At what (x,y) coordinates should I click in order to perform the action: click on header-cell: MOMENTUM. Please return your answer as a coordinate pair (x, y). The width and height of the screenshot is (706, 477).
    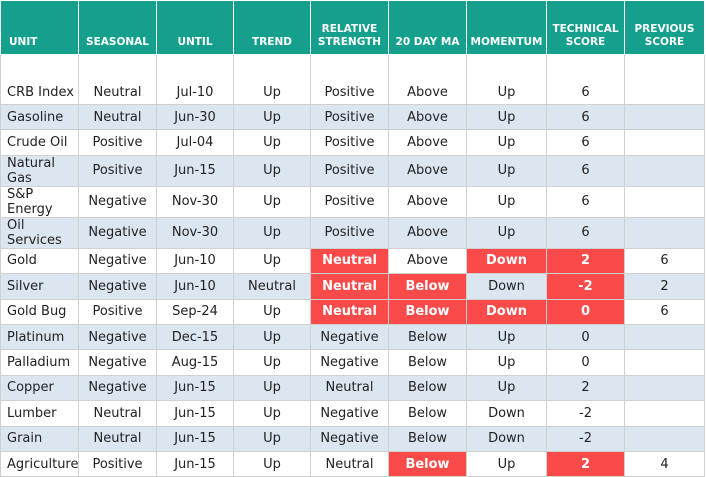
    Looking at the image, I should click on (506, 27).